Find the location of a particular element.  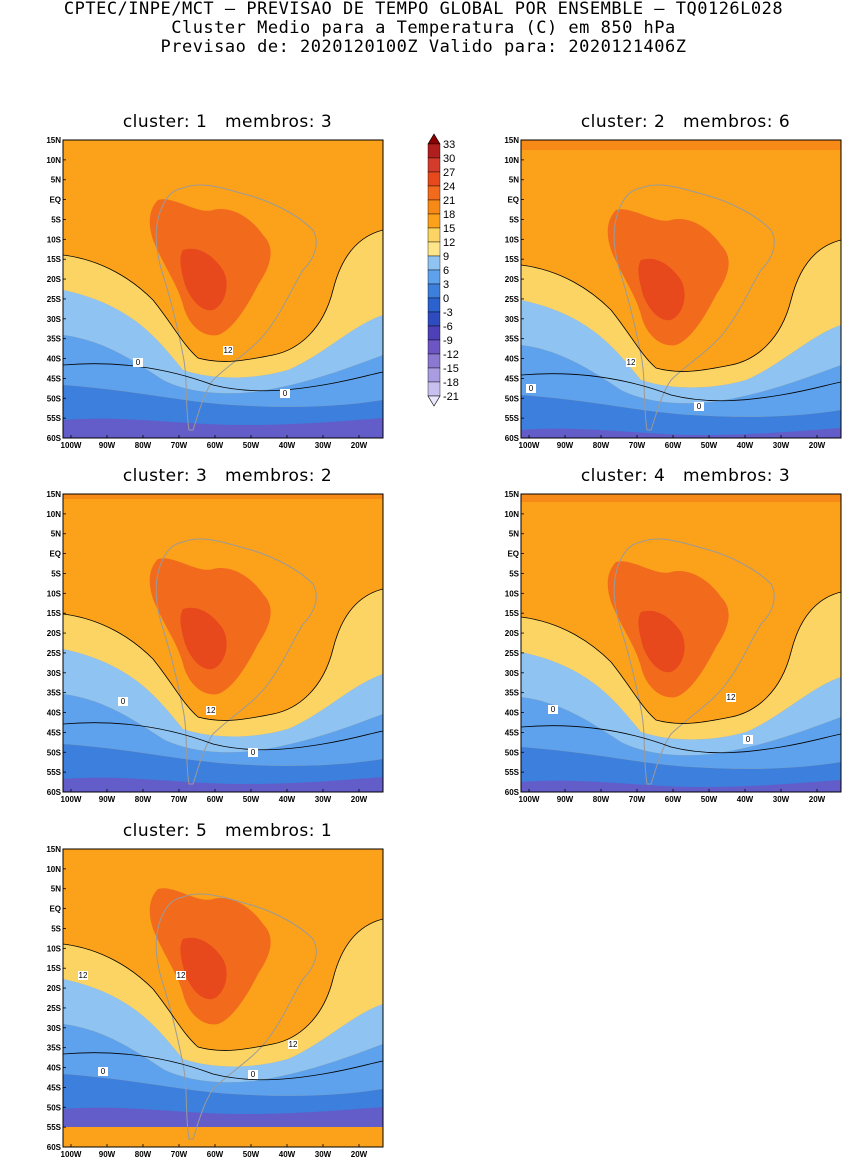

colorbar-label: 21 is located at coordinates (449, 201).